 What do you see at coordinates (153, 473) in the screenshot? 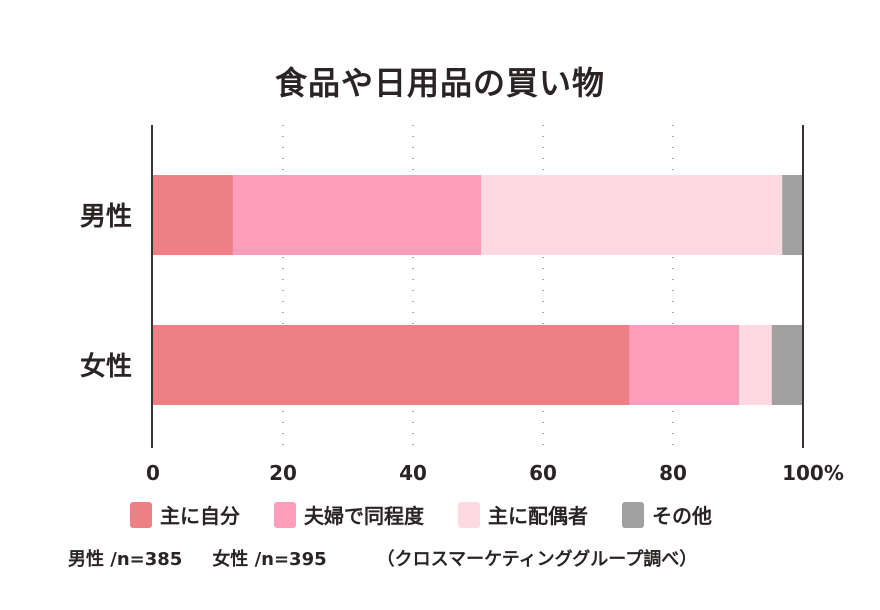
I see `x-tick-label: 0` at bounding box center [153, 473].